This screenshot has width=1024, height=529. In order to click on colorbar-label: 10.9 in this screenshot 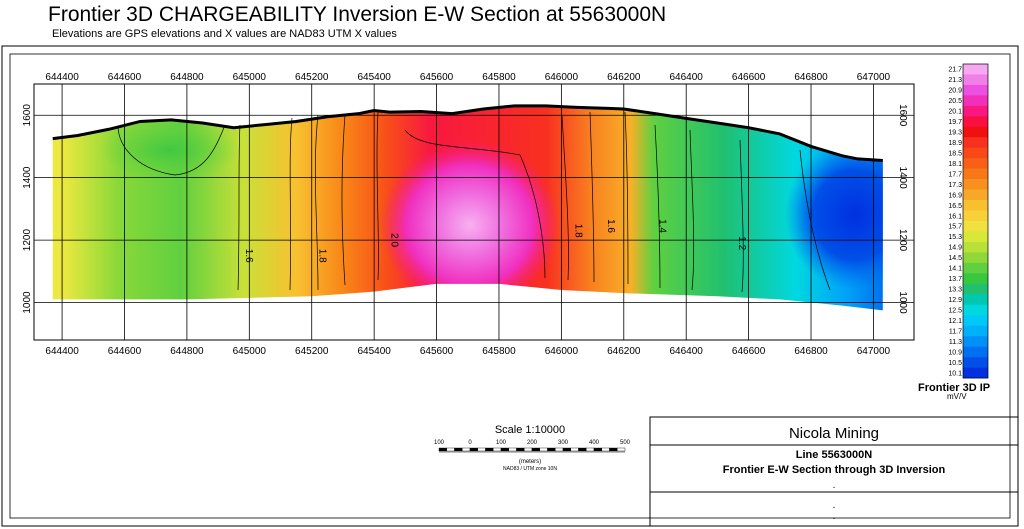, I will do `click(955, 352)`.